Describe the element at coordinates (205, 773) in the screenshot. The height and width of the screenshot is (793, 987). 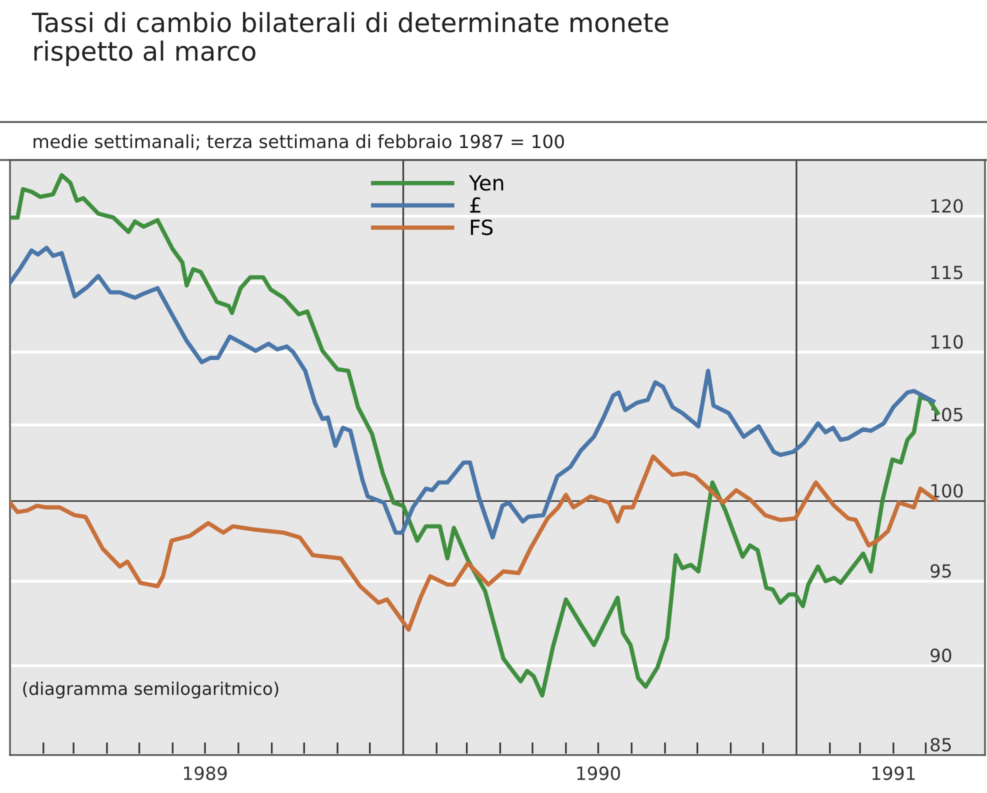
I see `x-tick-label: 1989` at that location.